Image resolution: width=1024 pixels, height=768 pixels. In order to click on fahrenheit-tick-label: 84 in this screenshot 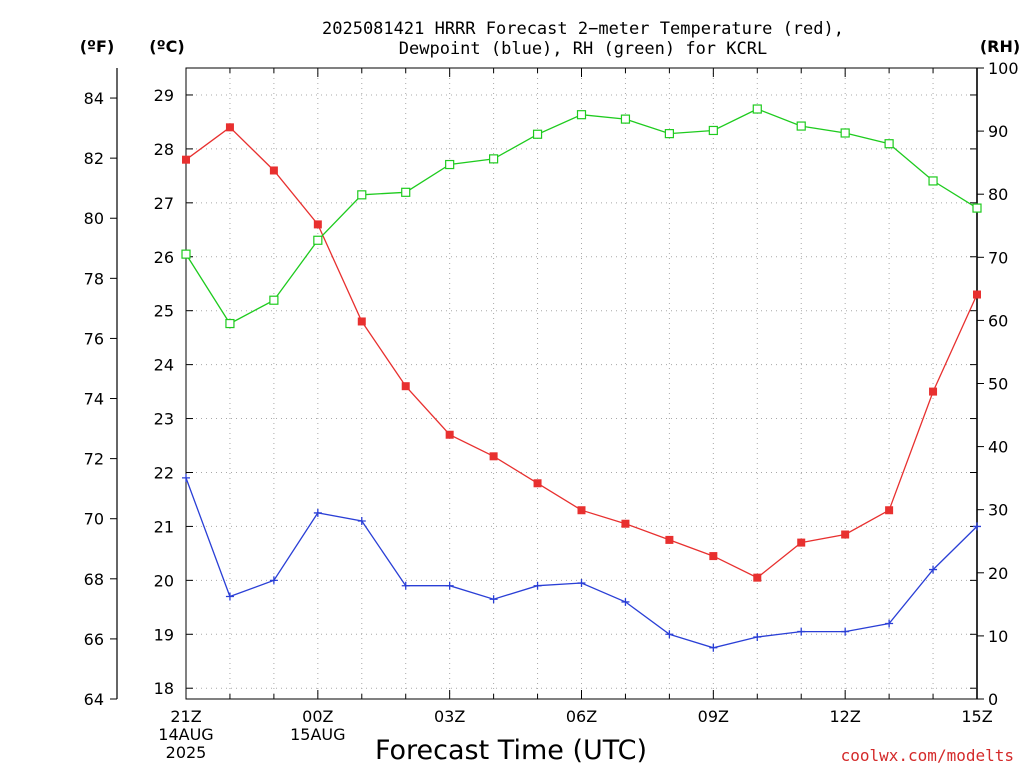, I will do `click(94, 98)`.